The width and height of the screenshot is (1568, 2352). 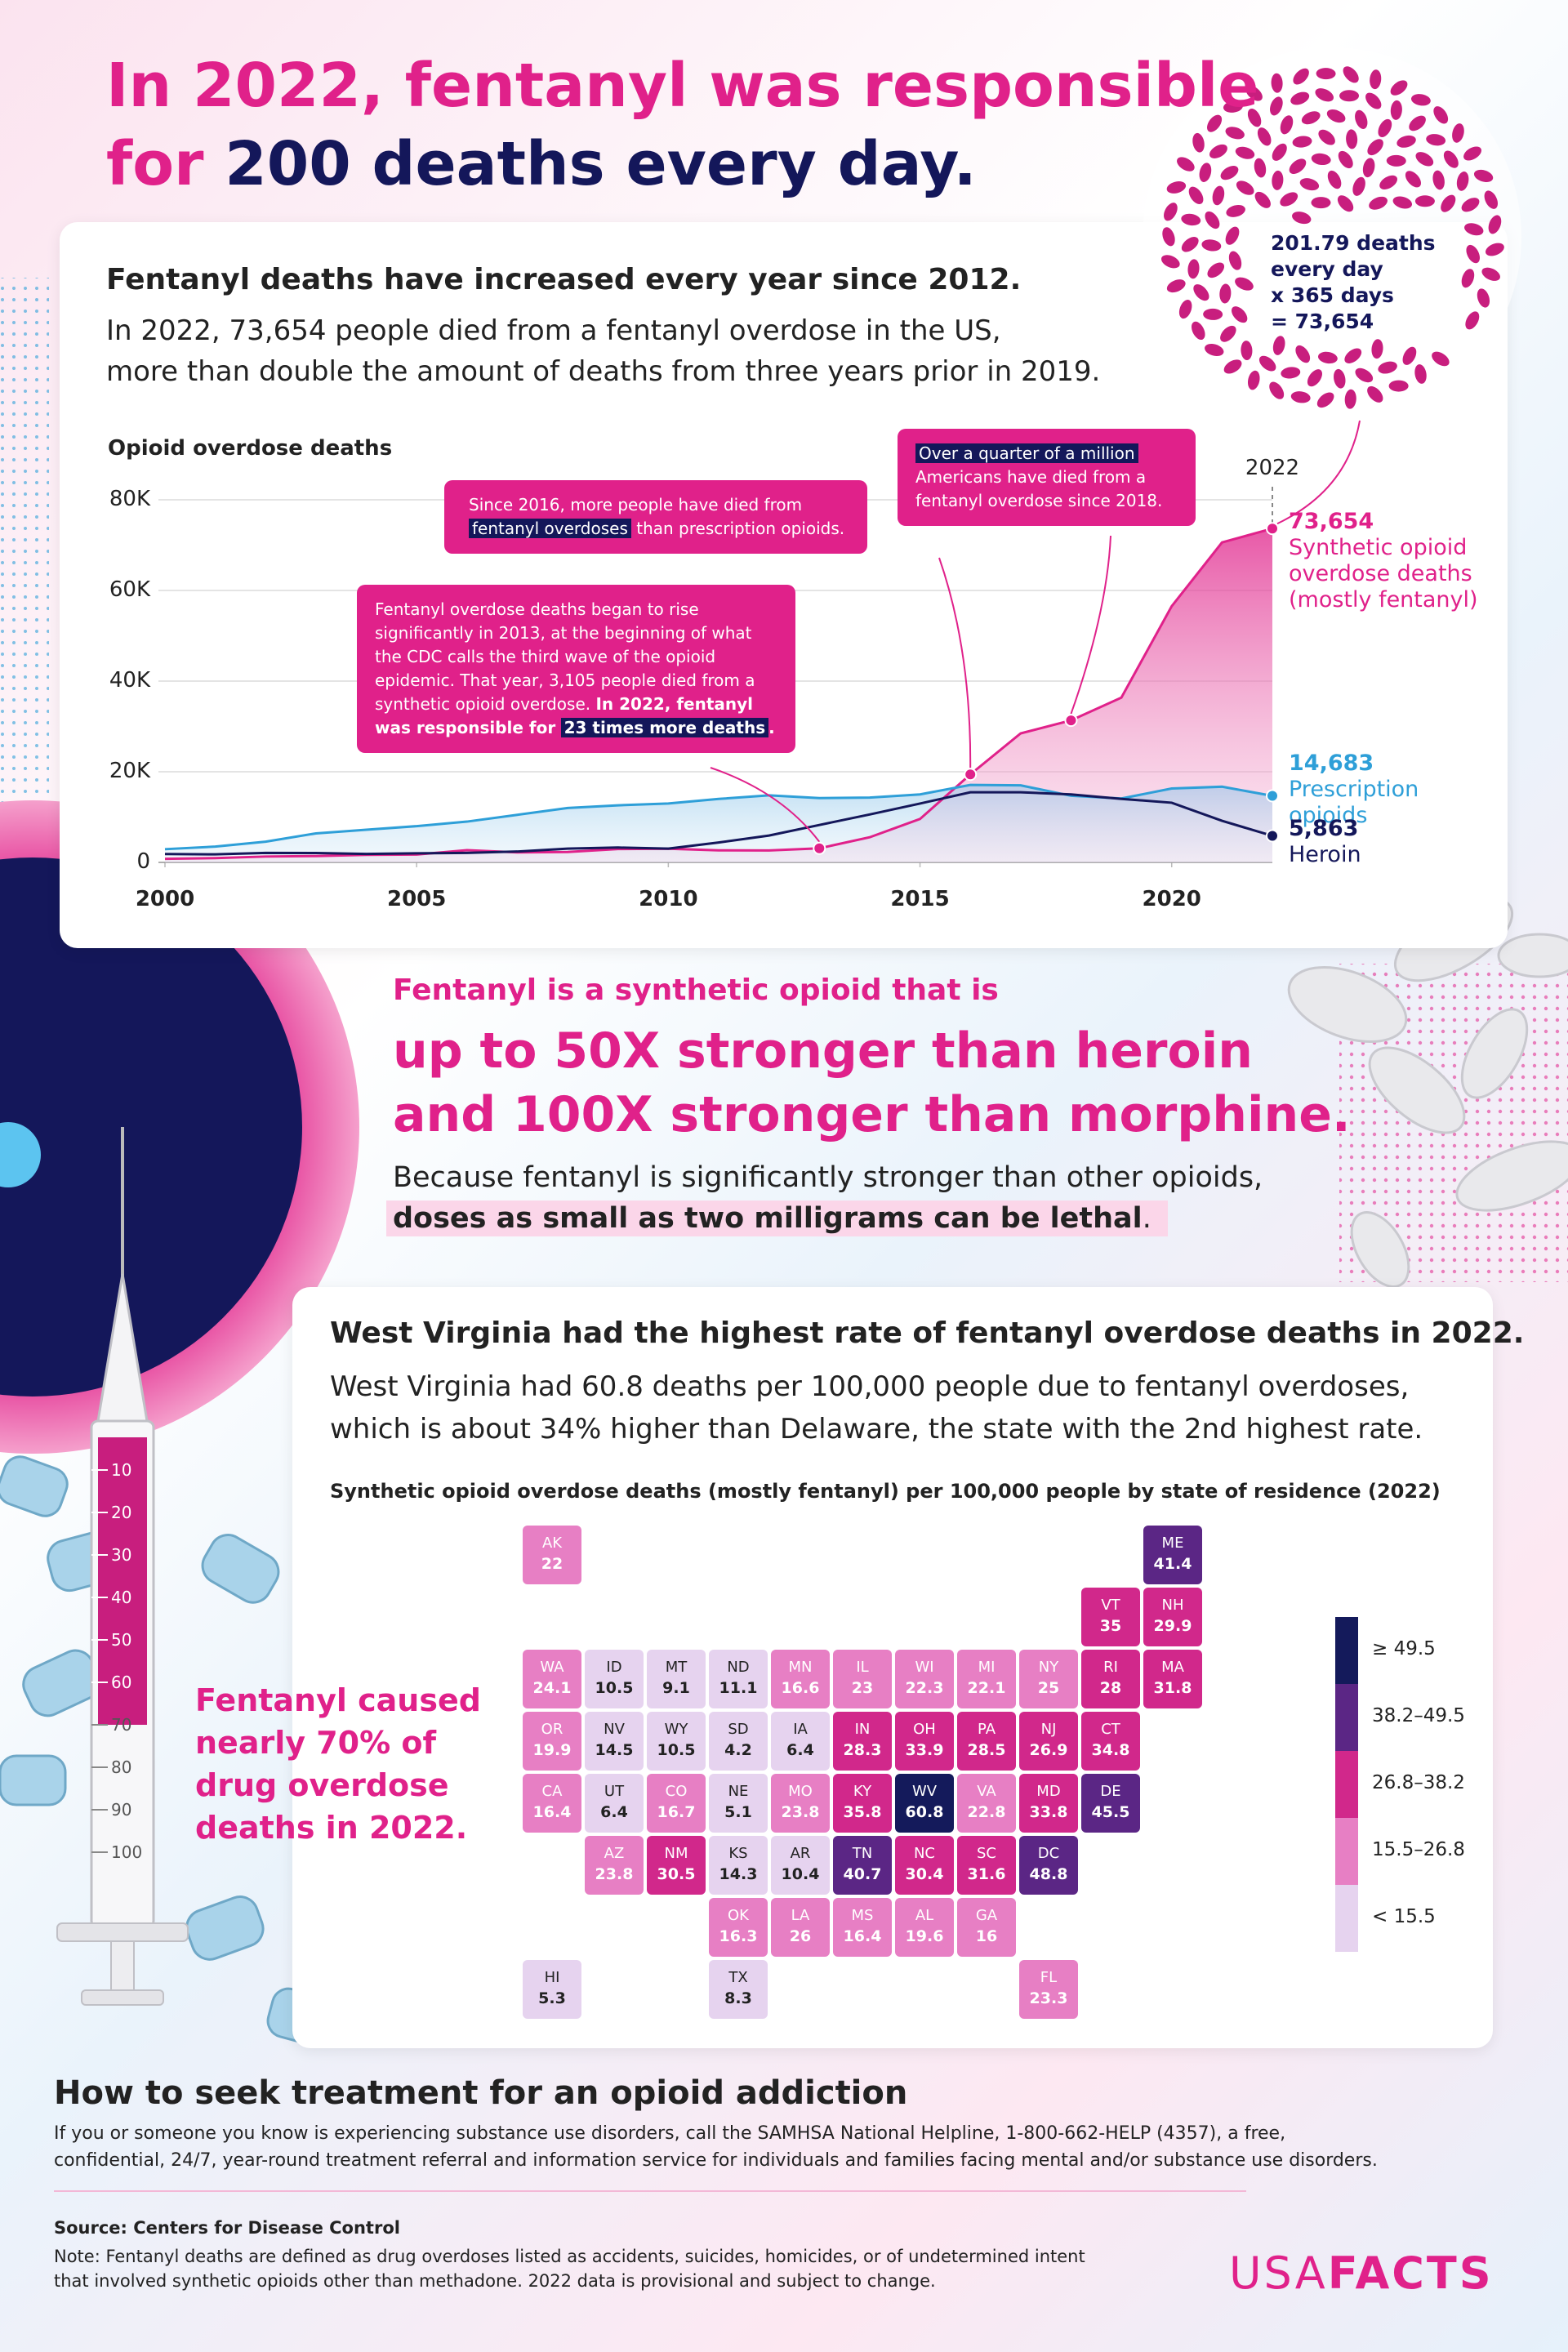 I want to click on state-name: FL, so click(x=1048, y=1977).